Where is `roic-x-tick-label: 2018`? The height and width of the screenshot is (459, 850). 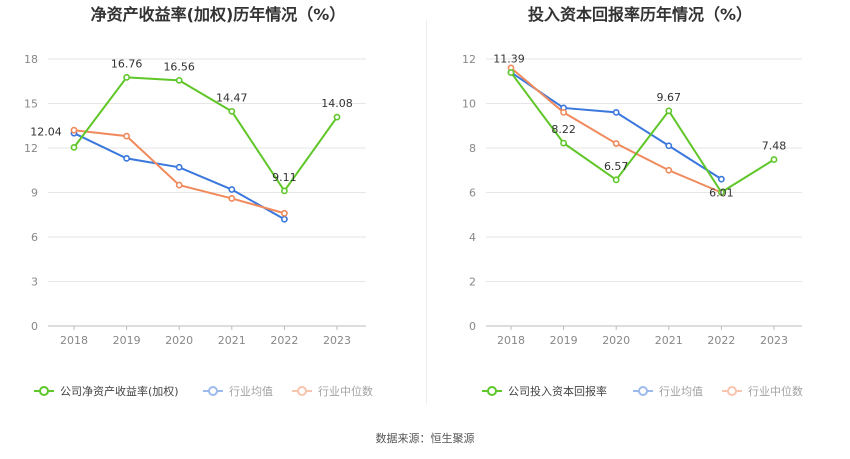 roic-x-tick-label: 2018 is located at coordinates (511, 340).